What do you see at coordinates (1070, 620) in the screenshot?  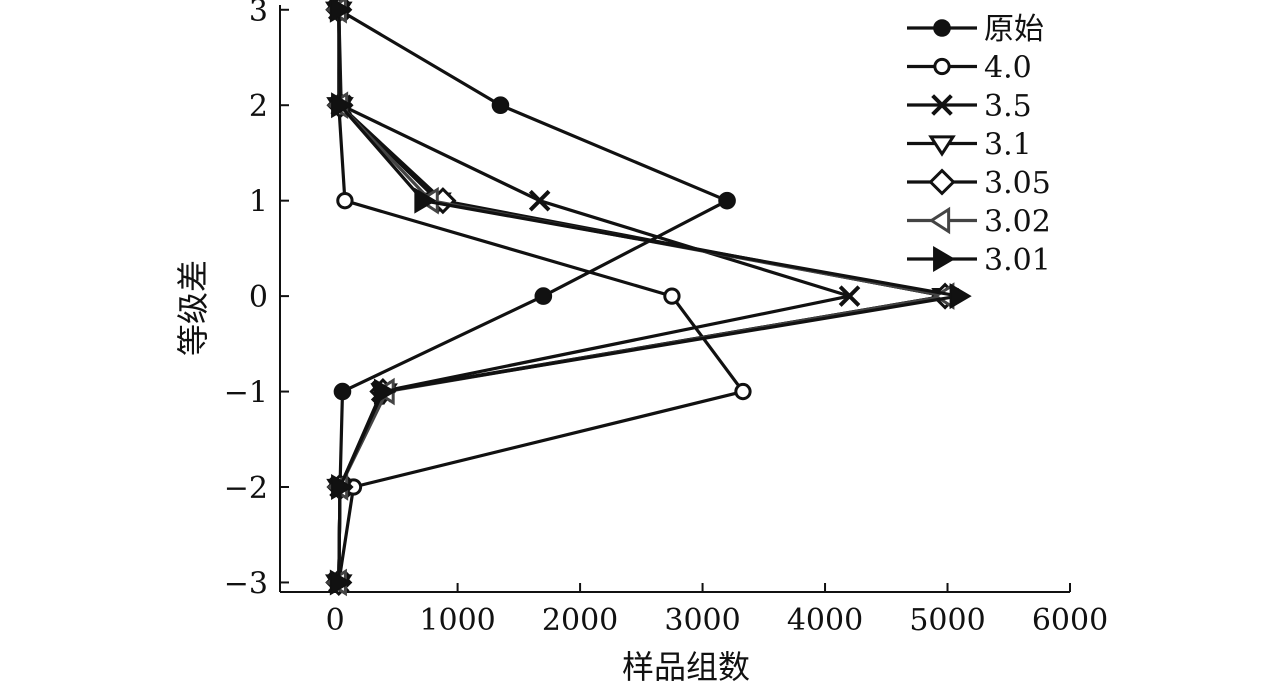 I see `x-tick-label: 6000` at bounding box center [1070, 620].